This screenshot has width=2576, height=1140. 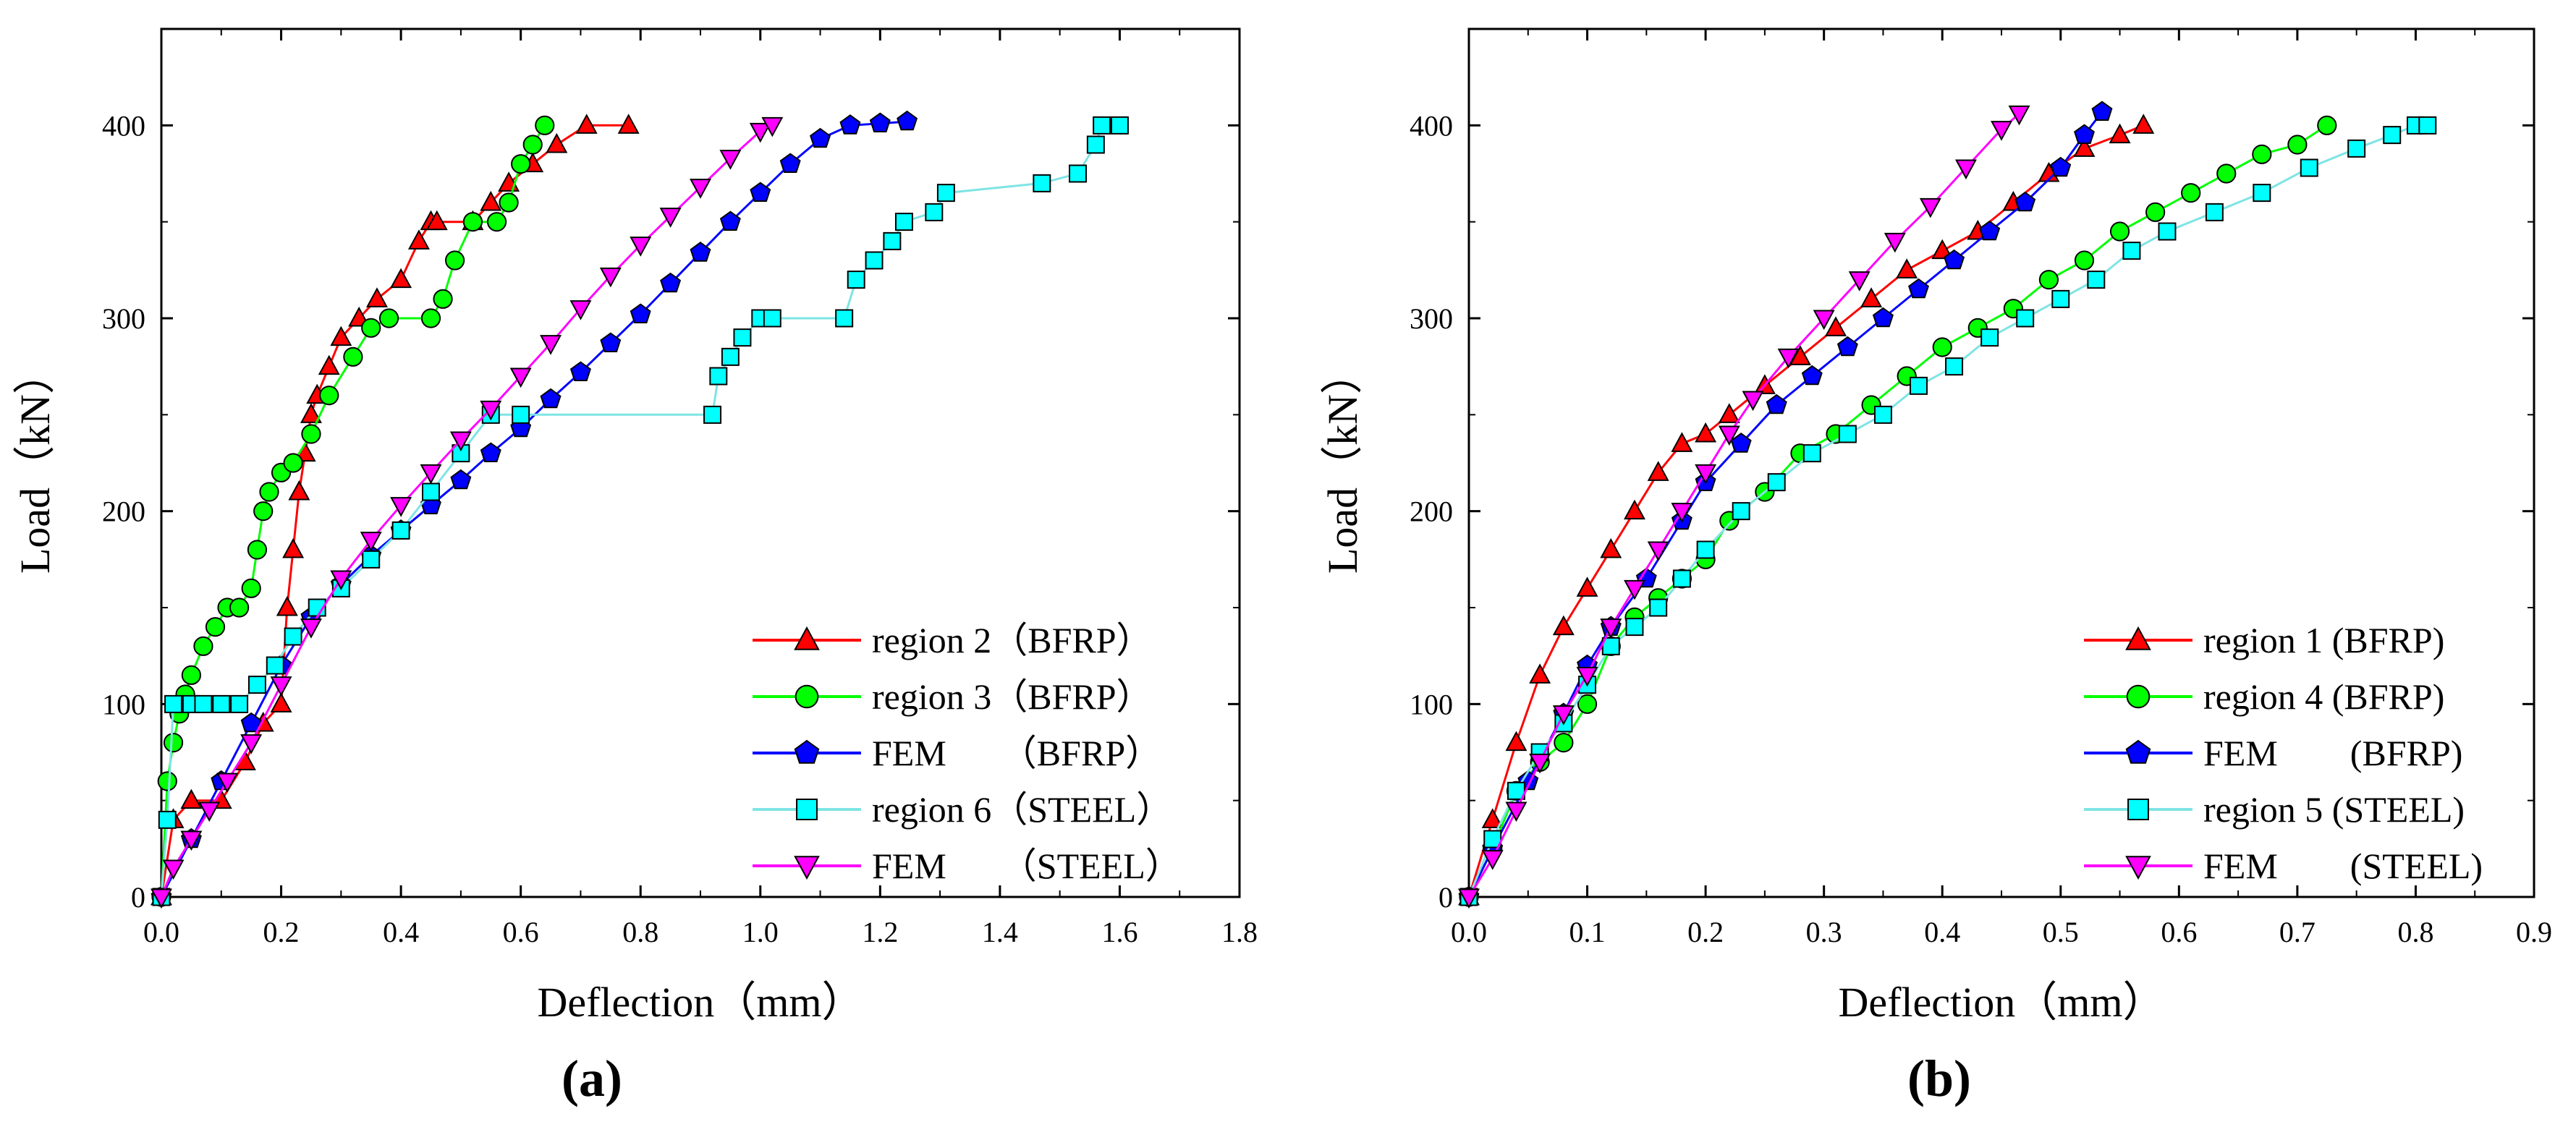 What do you see at coordinates (1939, 1078) in the screenshot?
I see `panel-label: (b)` at bounding box center [1939, 1078].